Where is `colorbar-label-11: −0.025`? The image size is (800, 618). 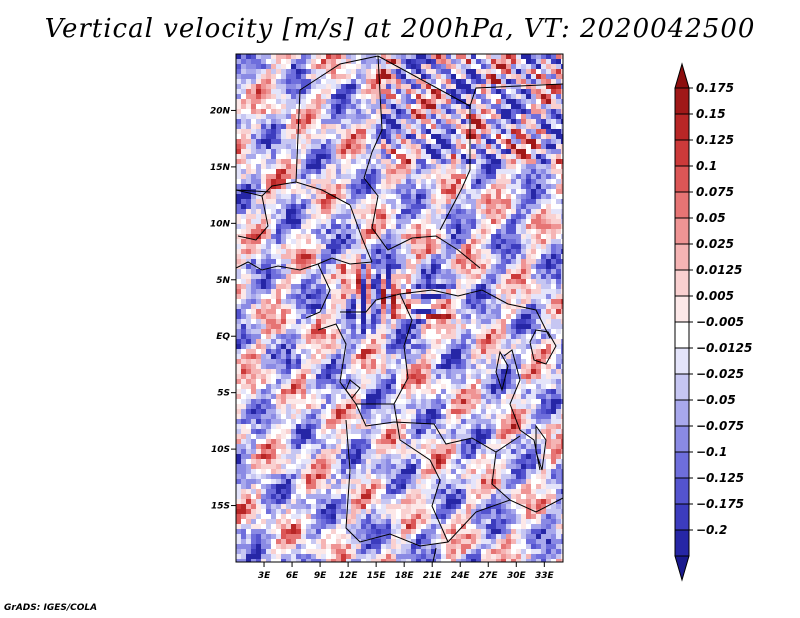
colorbar-label-11: −0.025 is located at coordinates (720, 374).